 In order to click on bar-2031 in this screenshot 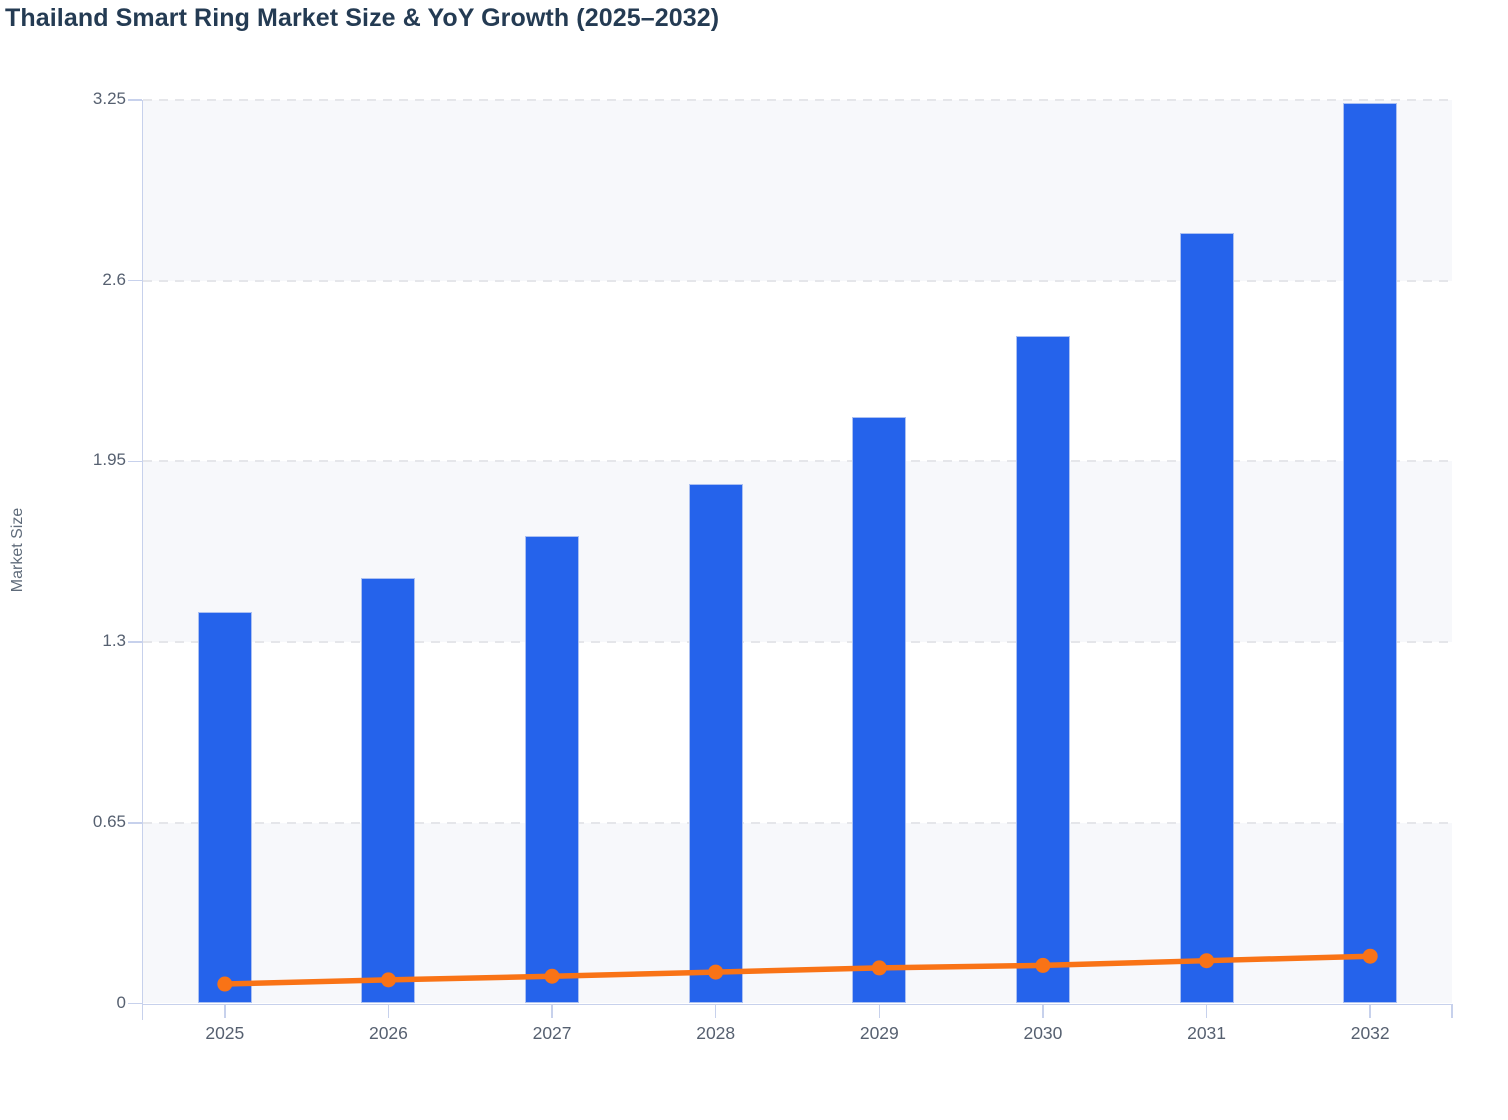, I will do `click(1206, 618)`.